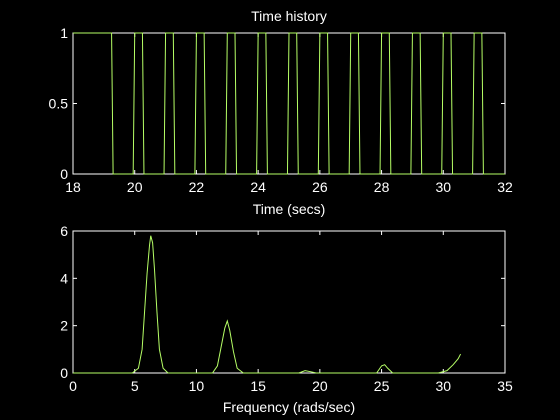  I want to click on time-history-xtick-label: 24, so click(258, 187).